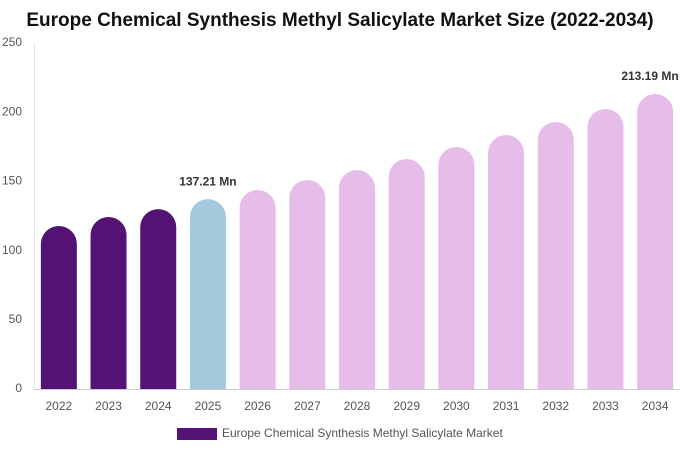 The image size is (680, 450). Describe the element at coordinates (357, 406) in the screenshot. I see `x-tick-label: 2028` at that location.